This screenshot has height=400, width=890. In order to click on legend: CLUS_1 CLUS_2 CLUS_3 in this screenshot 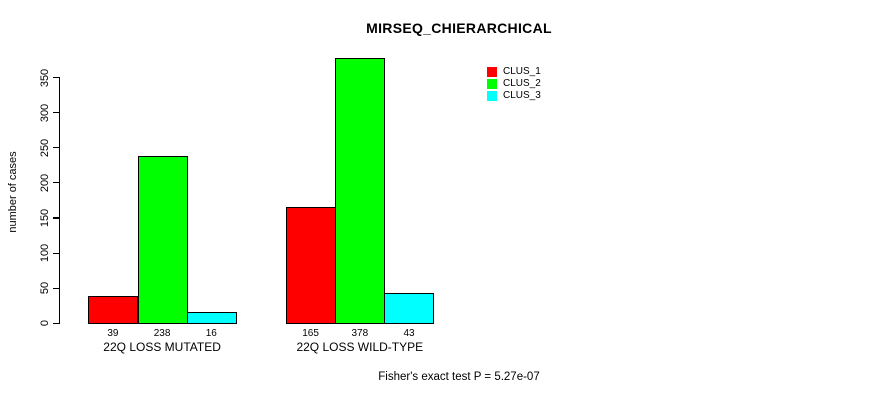, I will do `click(514, 84)`.